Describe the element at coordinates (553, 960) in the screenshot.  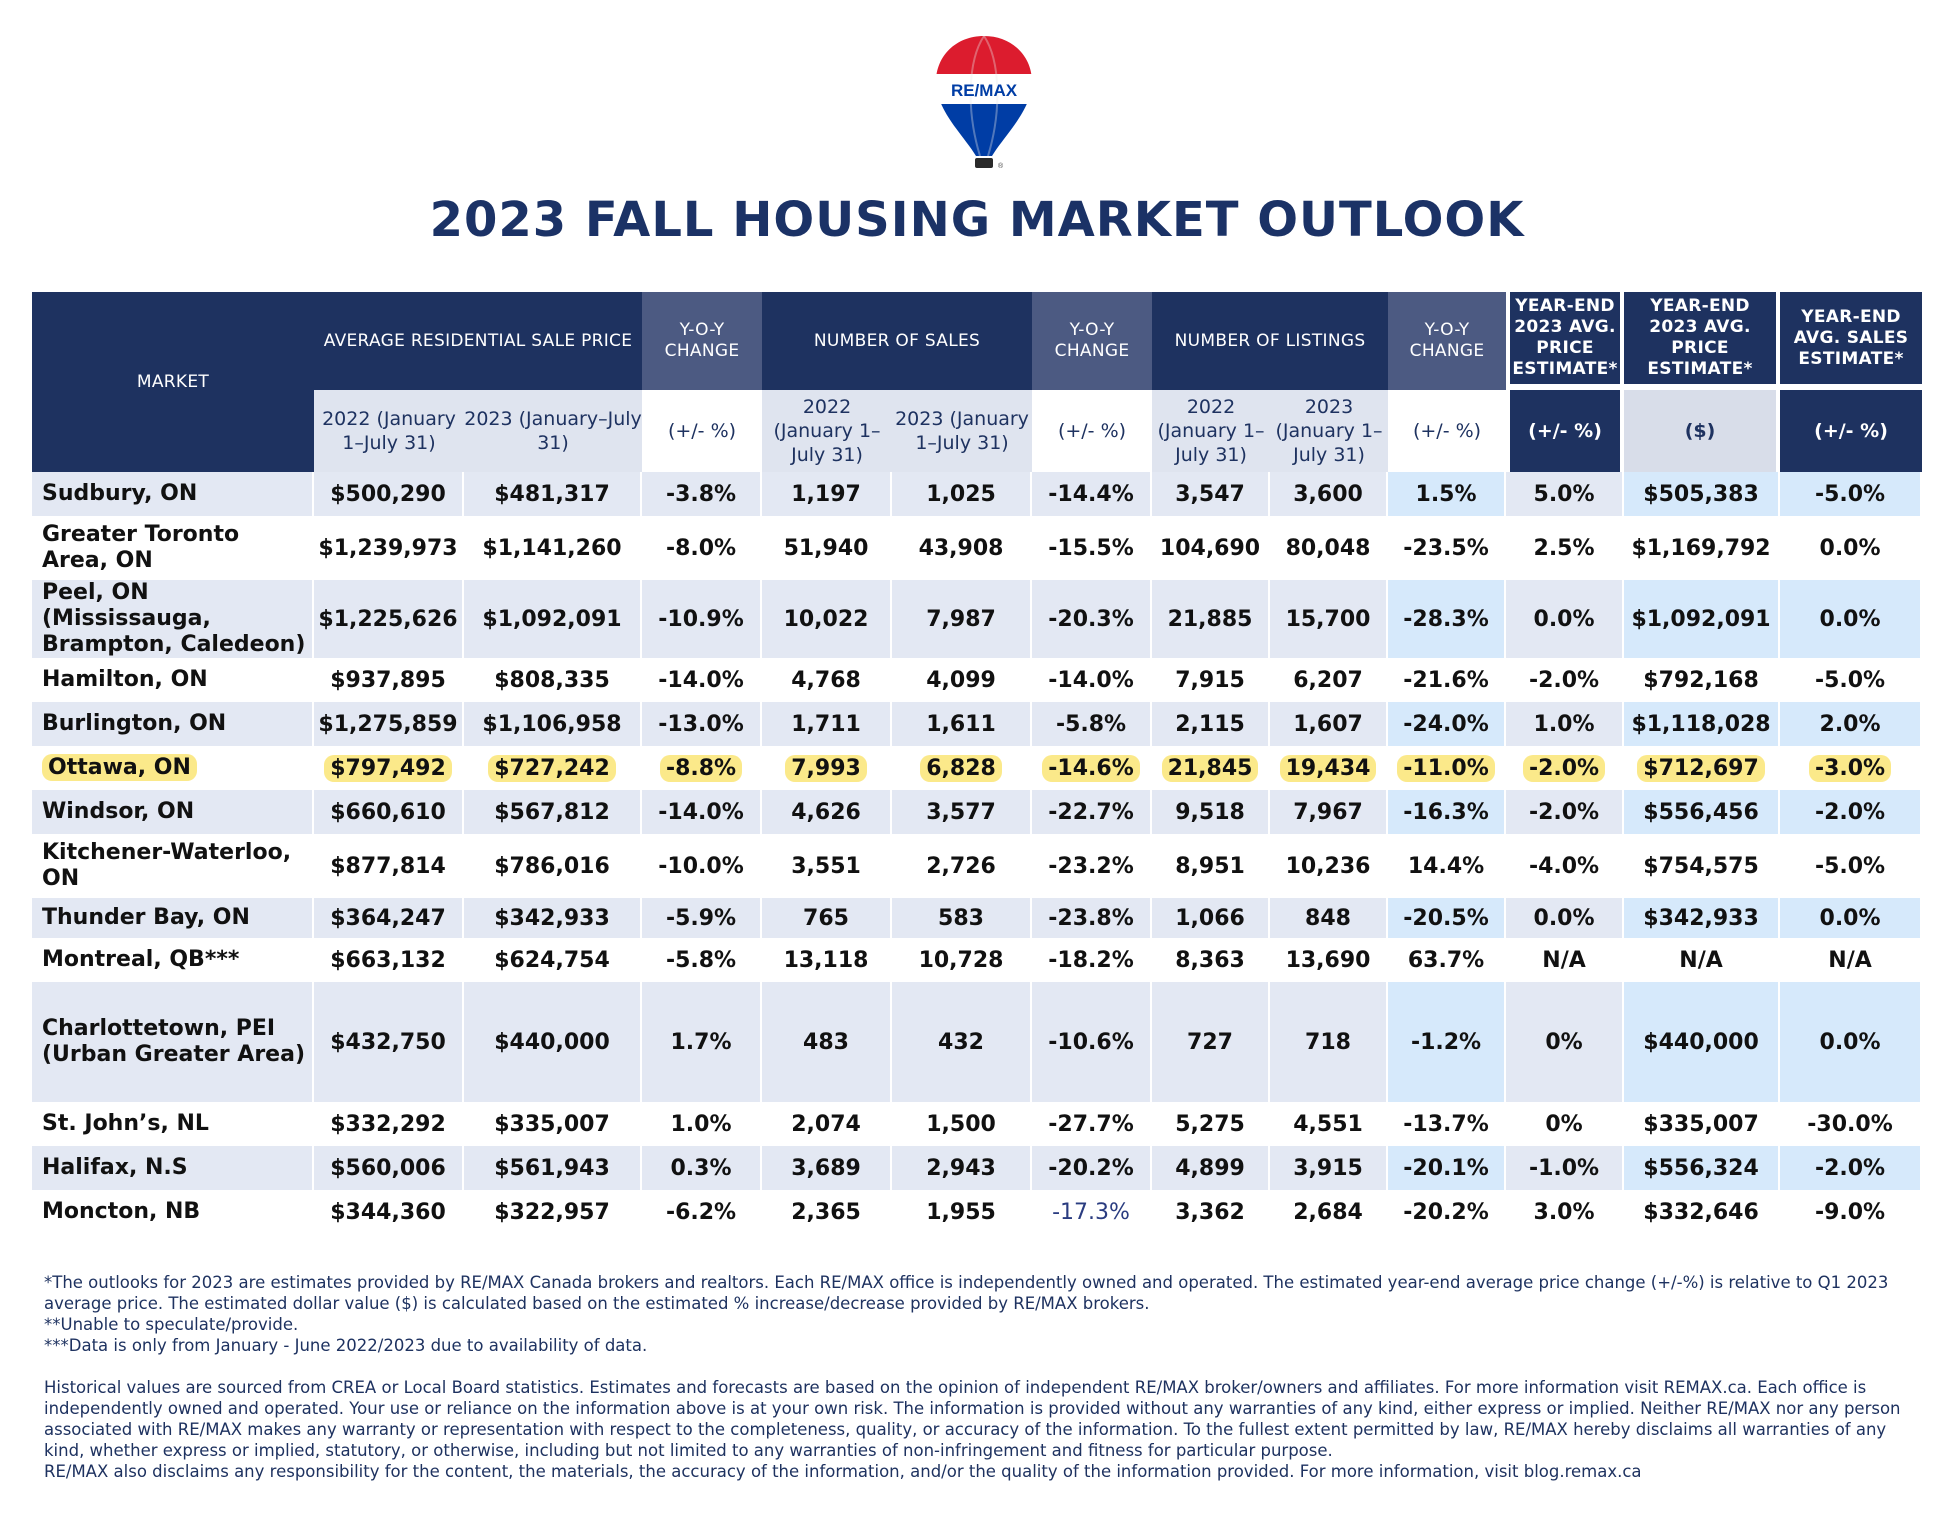
I see `value-cell-p23: $624,754` at that location.